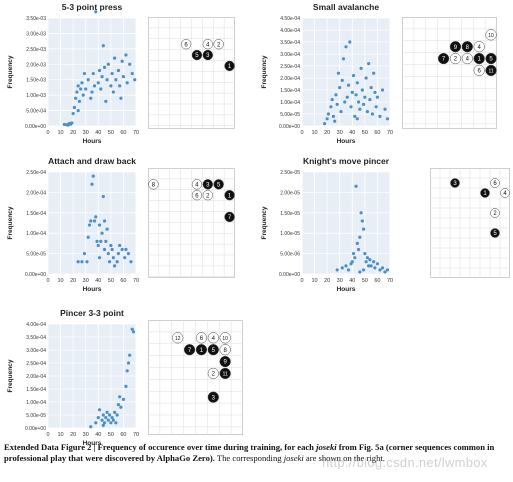 The image size is (513, 482). What do you see at coordinates (10, 375) in the screenshot?
I see `y-axis-label: Frequency` at bounding box center [10, 375].